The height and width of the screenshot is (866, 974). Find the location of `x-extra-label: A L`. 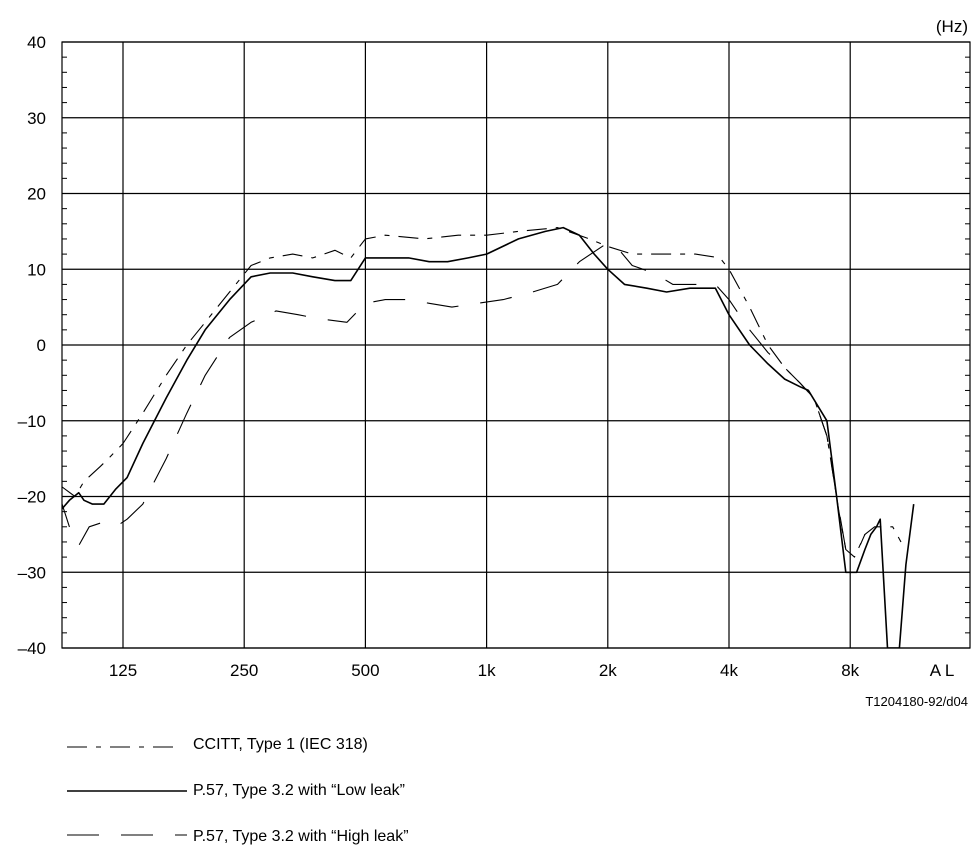

x-extra-label: A L is located at coordinates (942, 670).